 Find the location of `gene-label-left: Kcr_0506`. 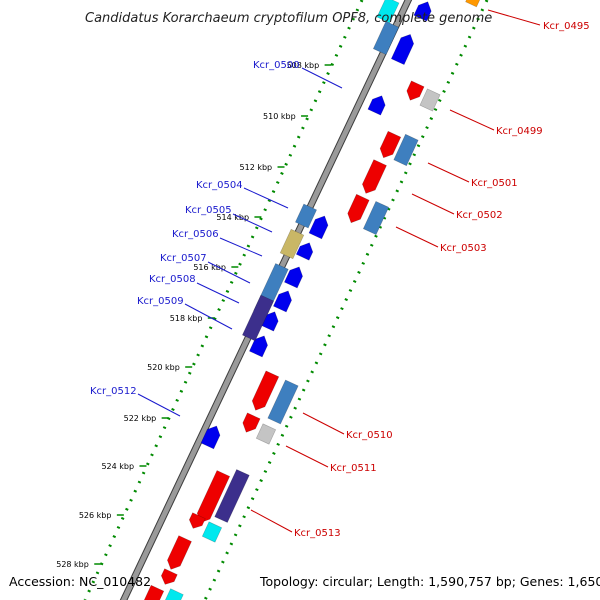

gene-label-left: Kcr_0506 is located at coordinates (195, 234).